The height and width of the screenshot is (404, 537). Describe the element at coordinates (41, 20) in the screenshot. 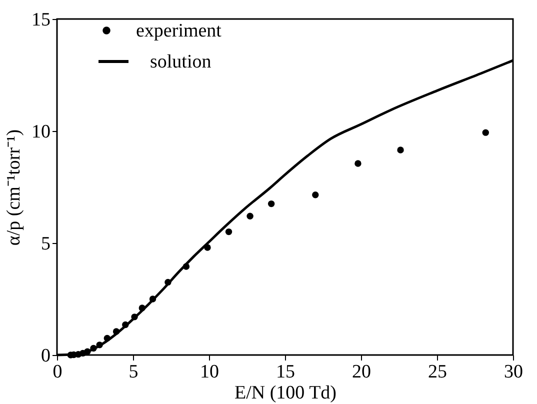

I see `y-tick-label: 15` at that location.